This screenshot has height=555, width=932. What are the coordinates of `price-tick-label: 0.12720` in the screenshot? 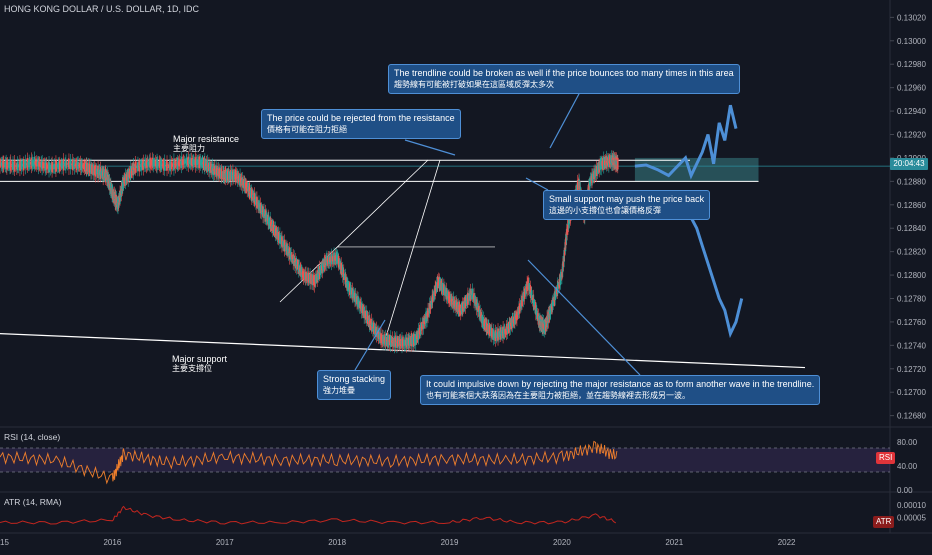 It's located at (911, 369).